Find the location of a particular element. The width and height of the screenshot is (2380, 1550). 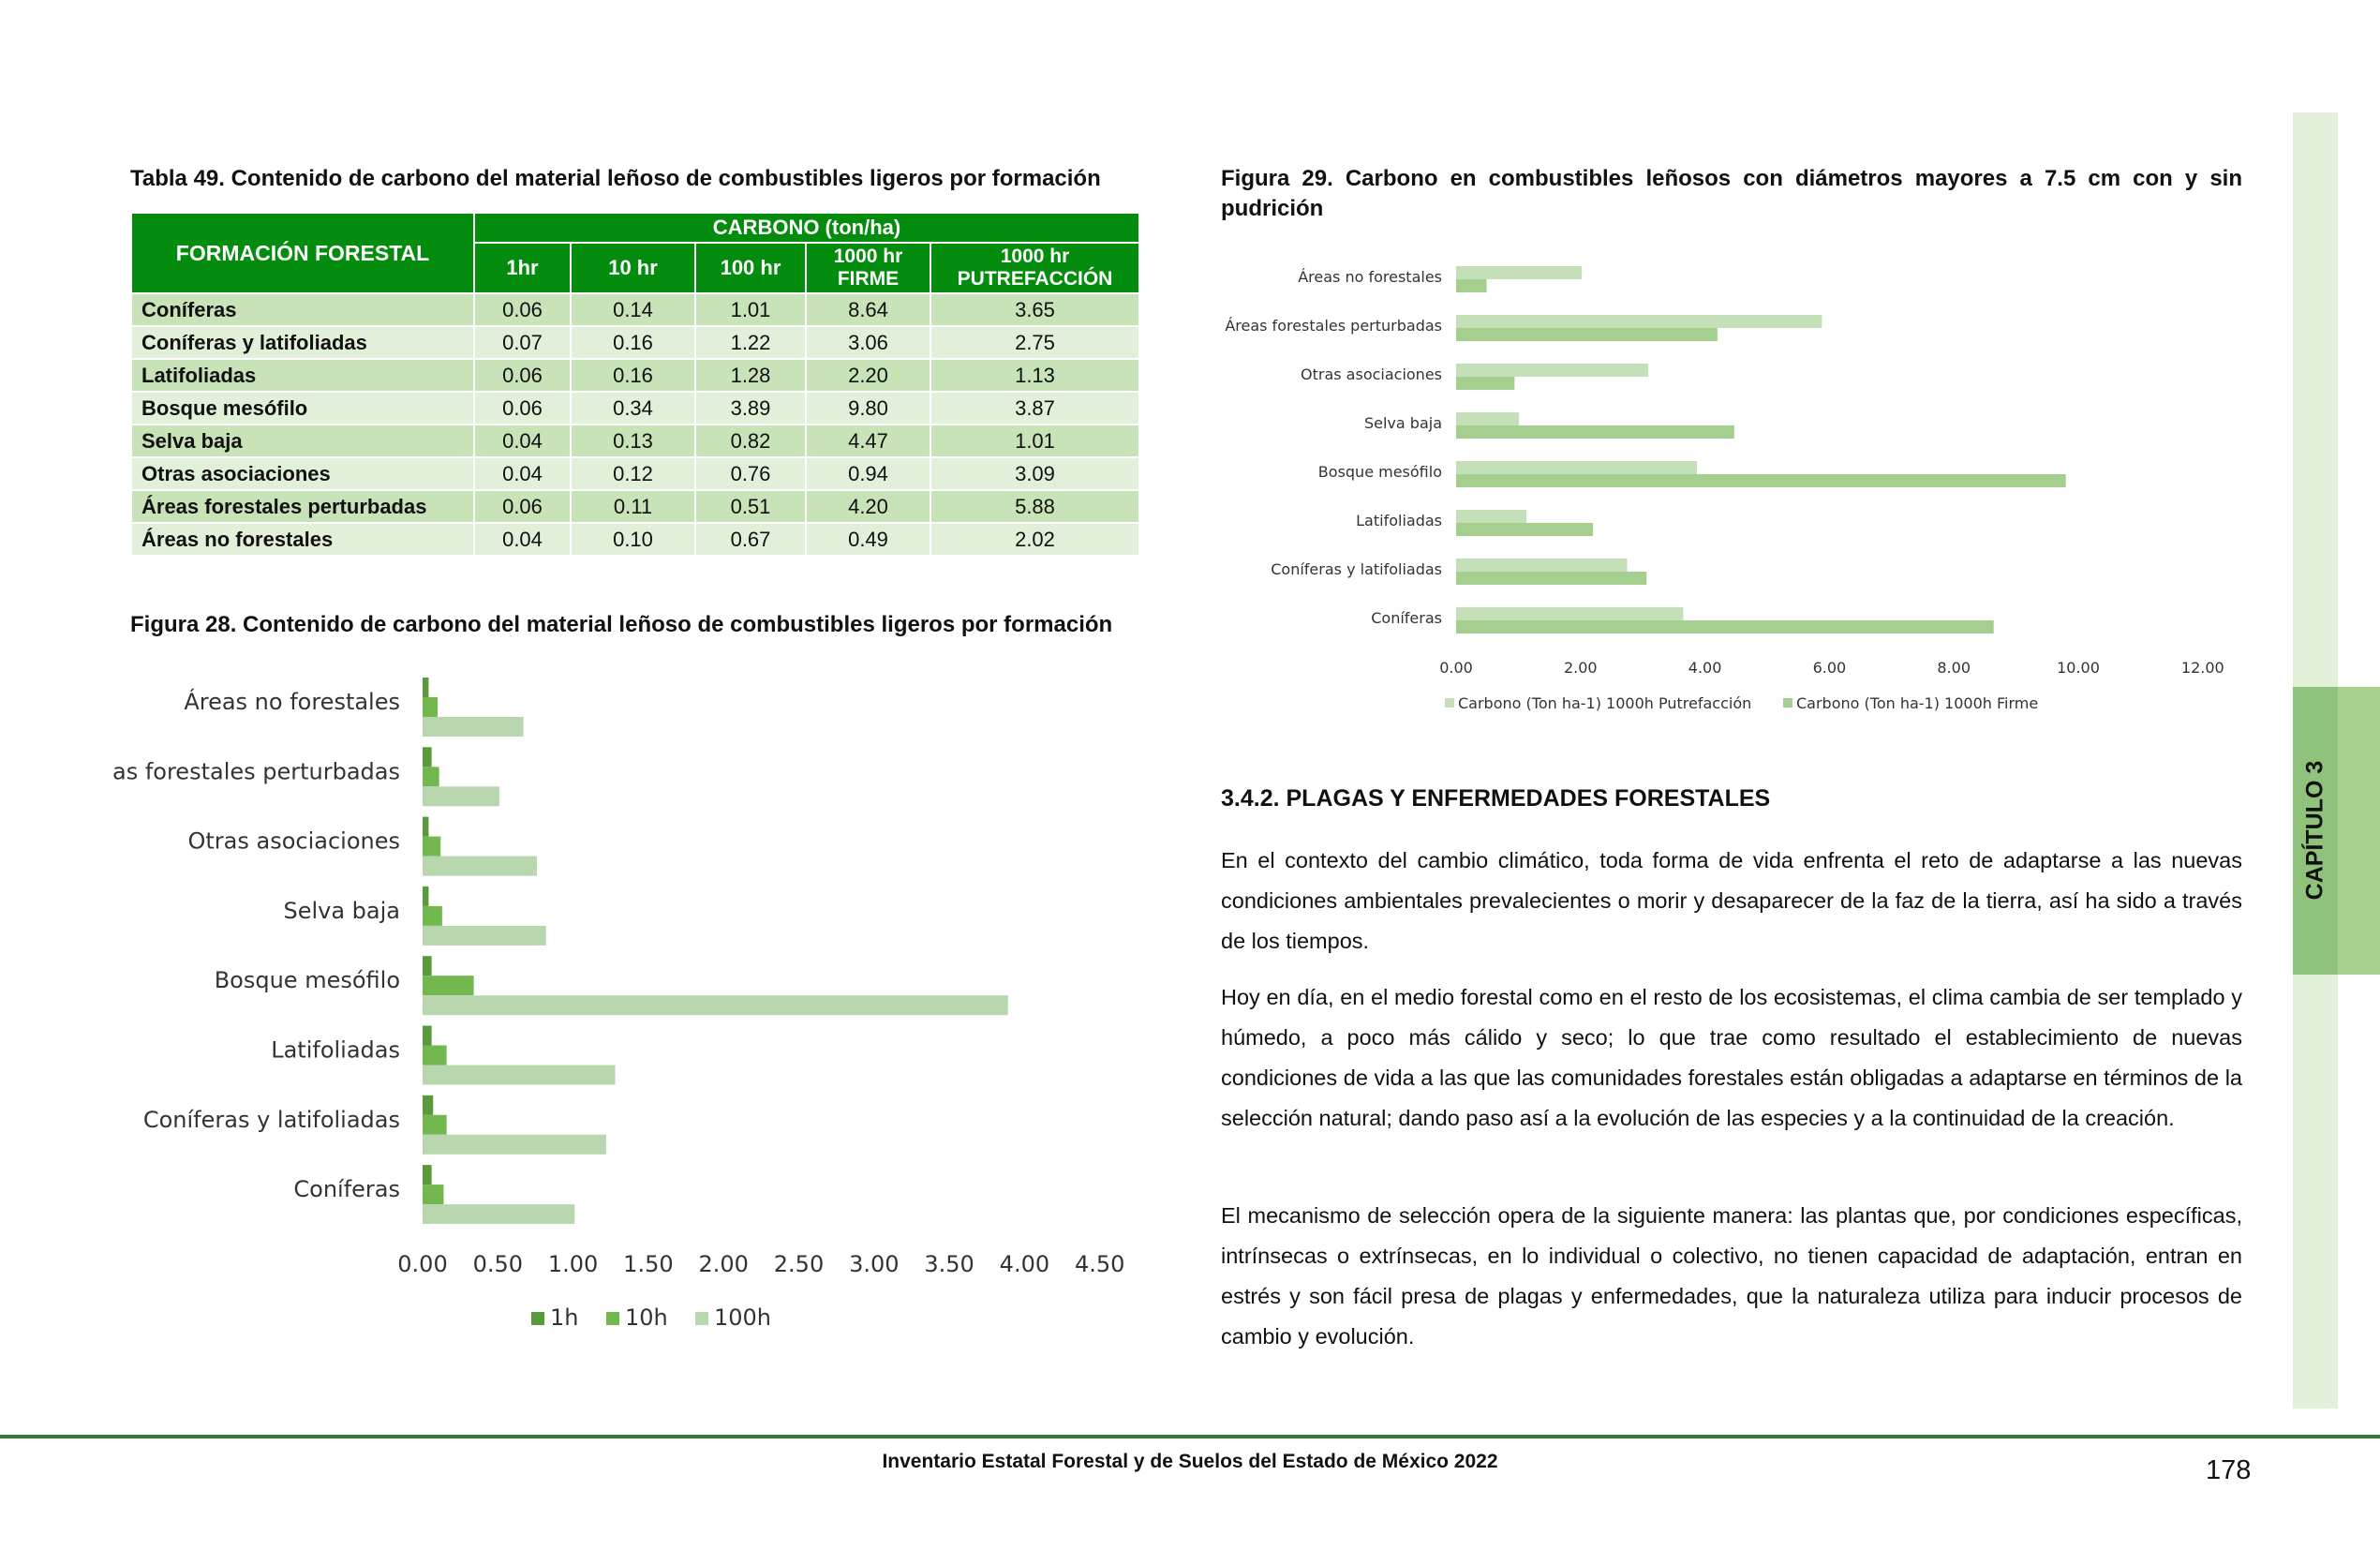

header-100hr: 100 hr is located at coordinates (750, 268).